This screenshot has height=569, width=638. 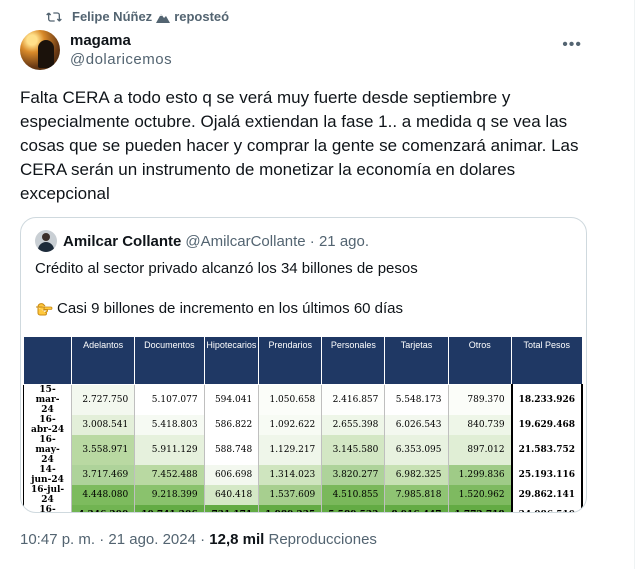 What do you see at coordinates (169, 508) in the screenshot?
I see `value-cell: 10.741.206` at bounding box center [169, 508].